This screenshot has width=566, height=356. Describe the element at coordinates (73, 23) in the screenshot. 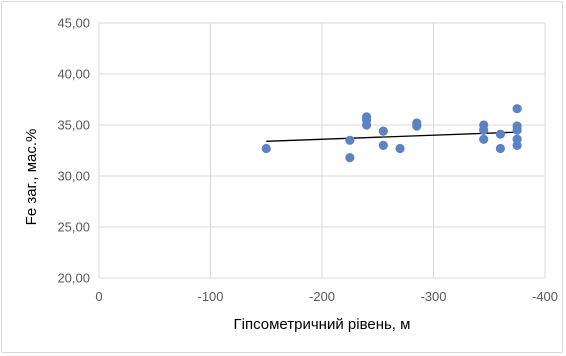

I see `y-tick-label: 45,00` at that location.